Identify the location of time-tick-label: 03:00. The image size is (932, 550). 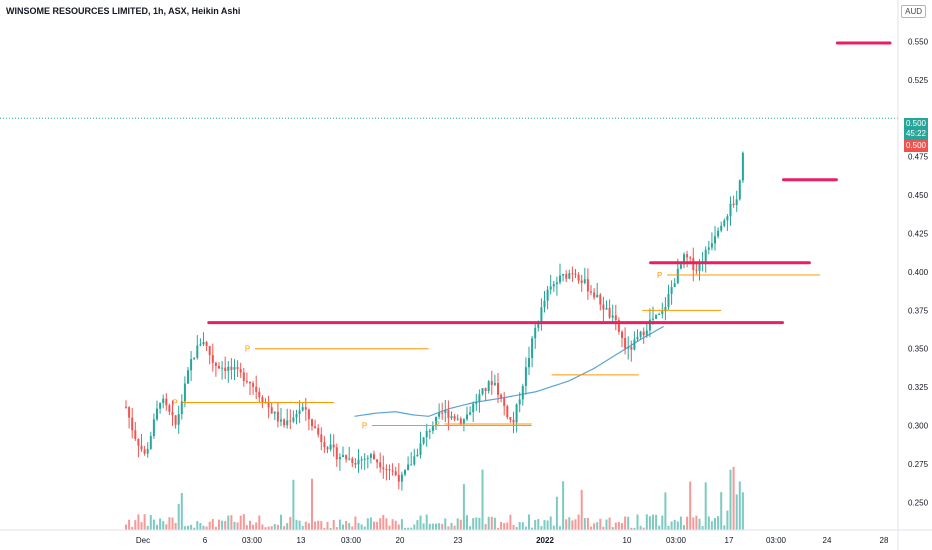
(351, 540).